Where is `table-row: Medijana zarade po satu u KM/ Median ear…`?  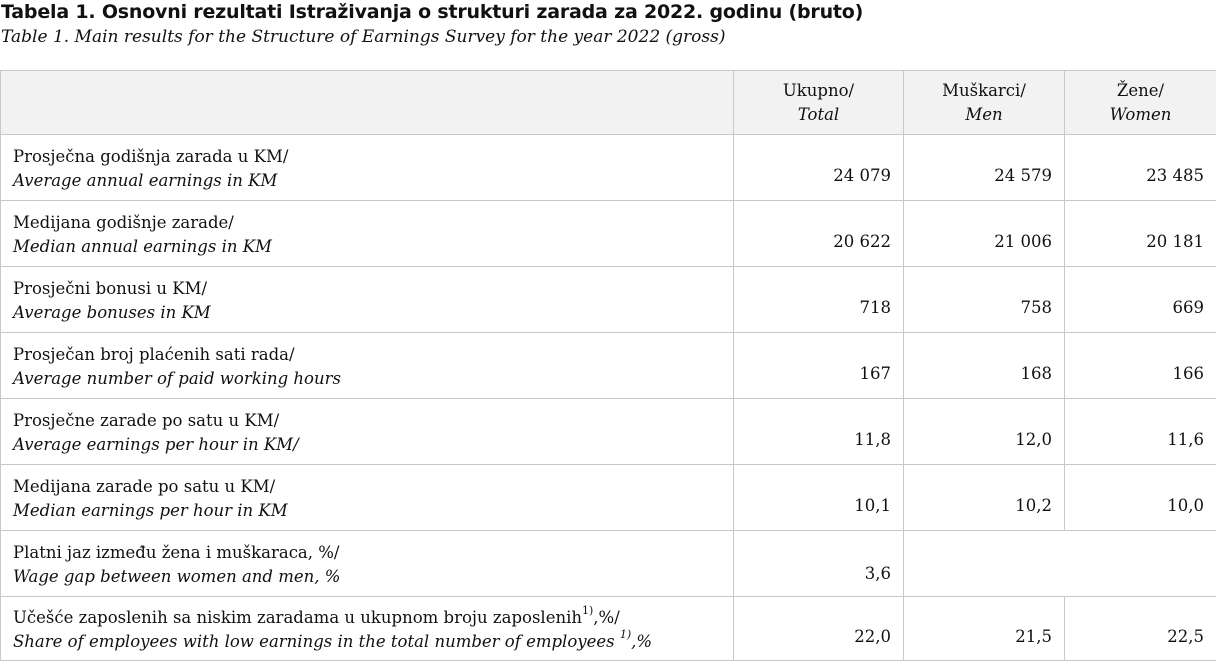 table-row: Medijana zarade po satu u KM/ Median ear… is located at coordinates (608, 498).